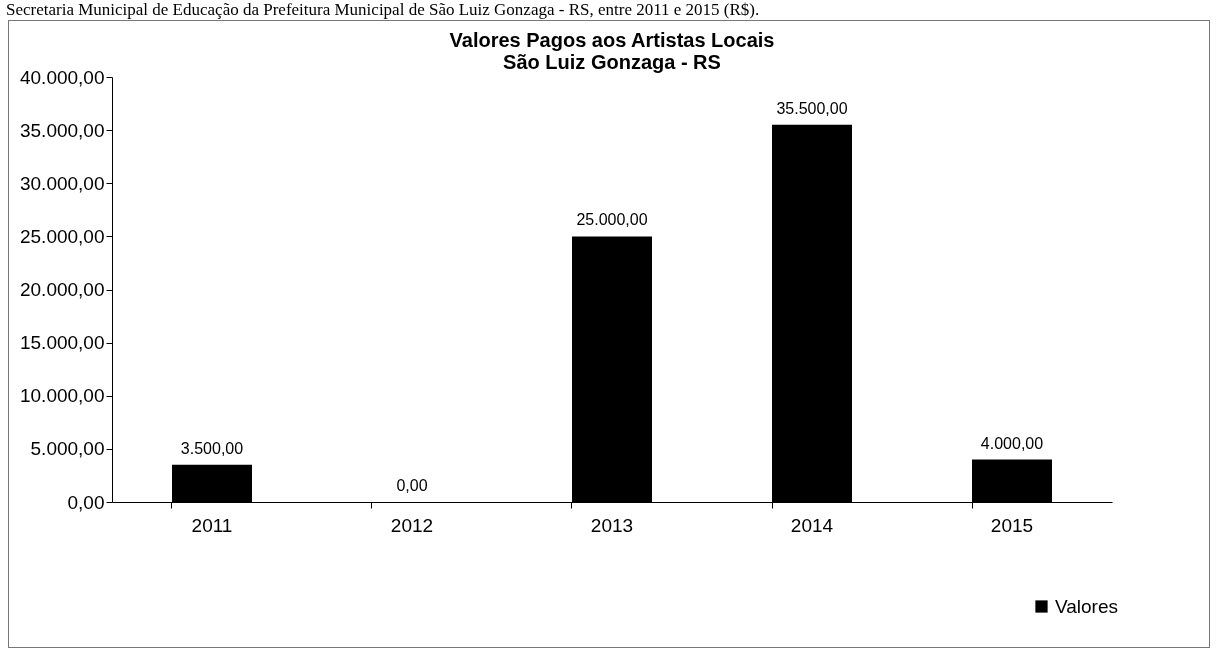 The height and width of the screenshot is (652, 1220). I want to click on y-tick-label: 35.000,00, so click(62, 130).